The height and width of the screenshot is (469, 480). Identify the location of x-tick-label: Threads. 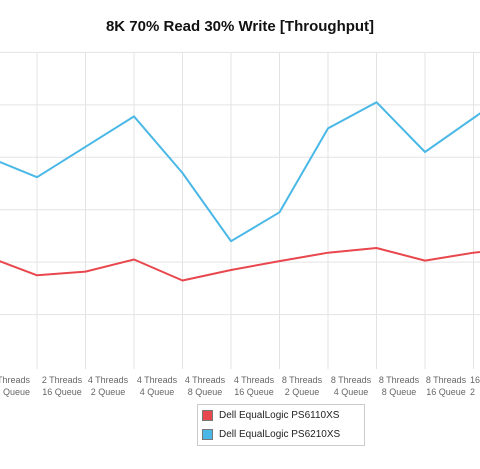
(15, 380).